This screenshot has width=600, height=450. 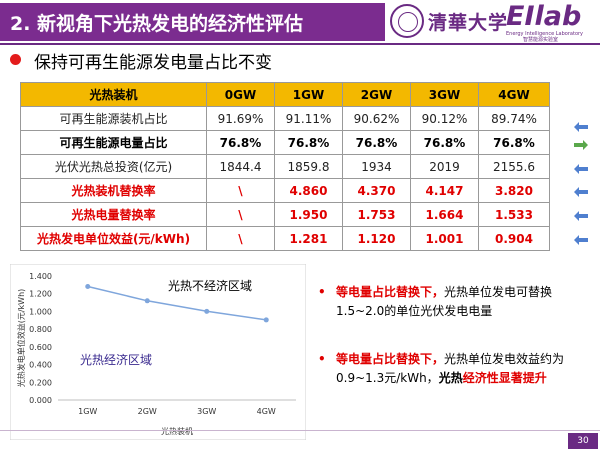 What do you see at coordinates (514, 190) in the screenshot?
I see `table-cell: 3.820` at bounding box center [514, 190].